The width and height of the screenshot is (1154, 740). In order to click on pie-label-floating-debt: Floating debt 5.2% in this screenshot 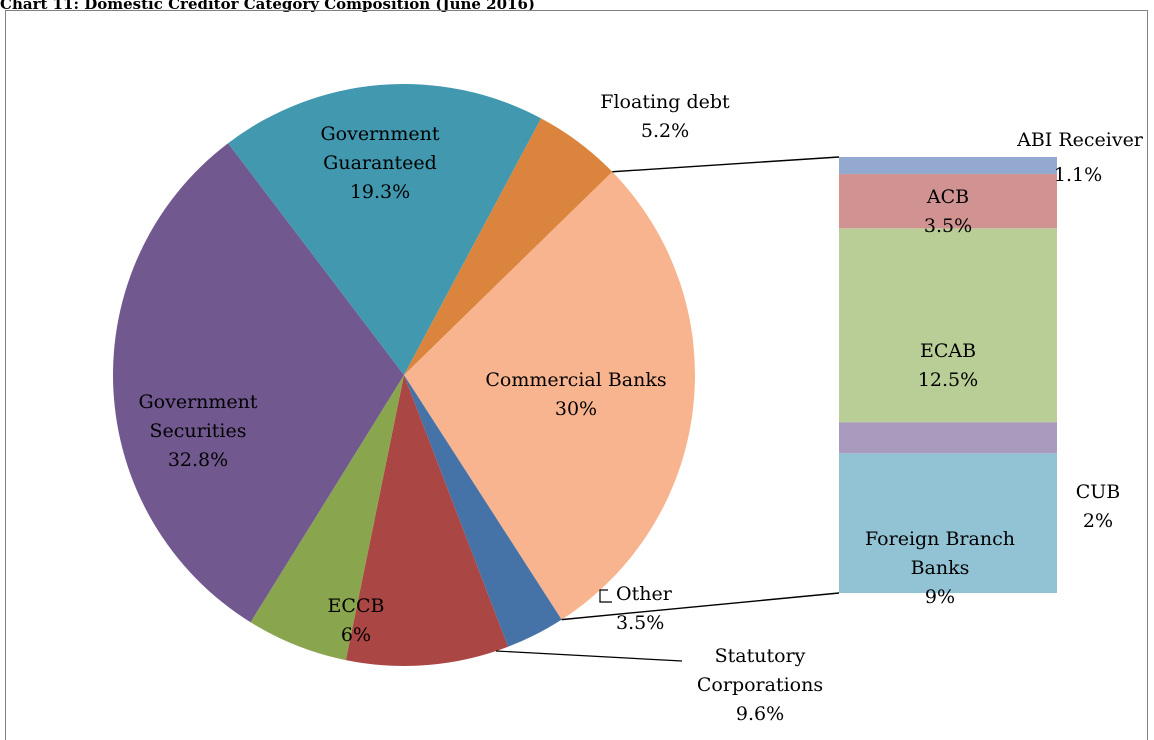, I will do `click(665, 116)`.